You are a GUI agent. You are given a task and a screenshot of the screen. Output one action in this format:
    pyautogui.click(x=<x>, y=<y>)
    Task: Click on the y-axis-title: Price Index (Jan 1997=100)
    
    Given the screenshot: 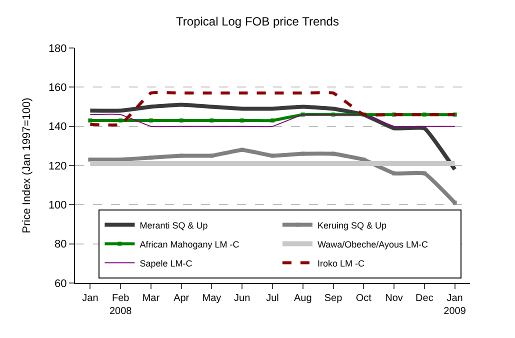 What is the action you would take?
    pyautogui.click(x=27, y=166)
    